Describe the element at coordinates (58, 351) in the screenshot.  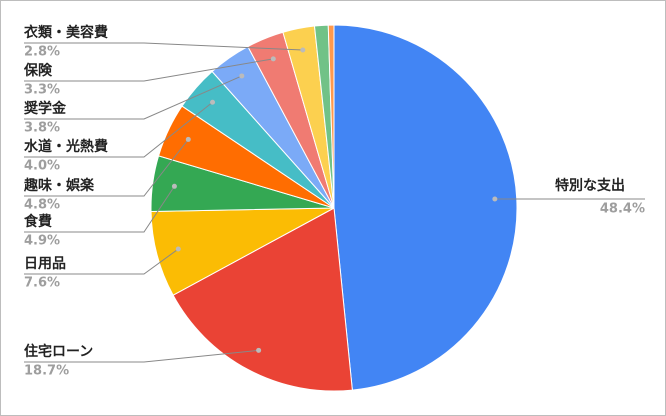
I see `slice-label: 住宅ローン` at that location.